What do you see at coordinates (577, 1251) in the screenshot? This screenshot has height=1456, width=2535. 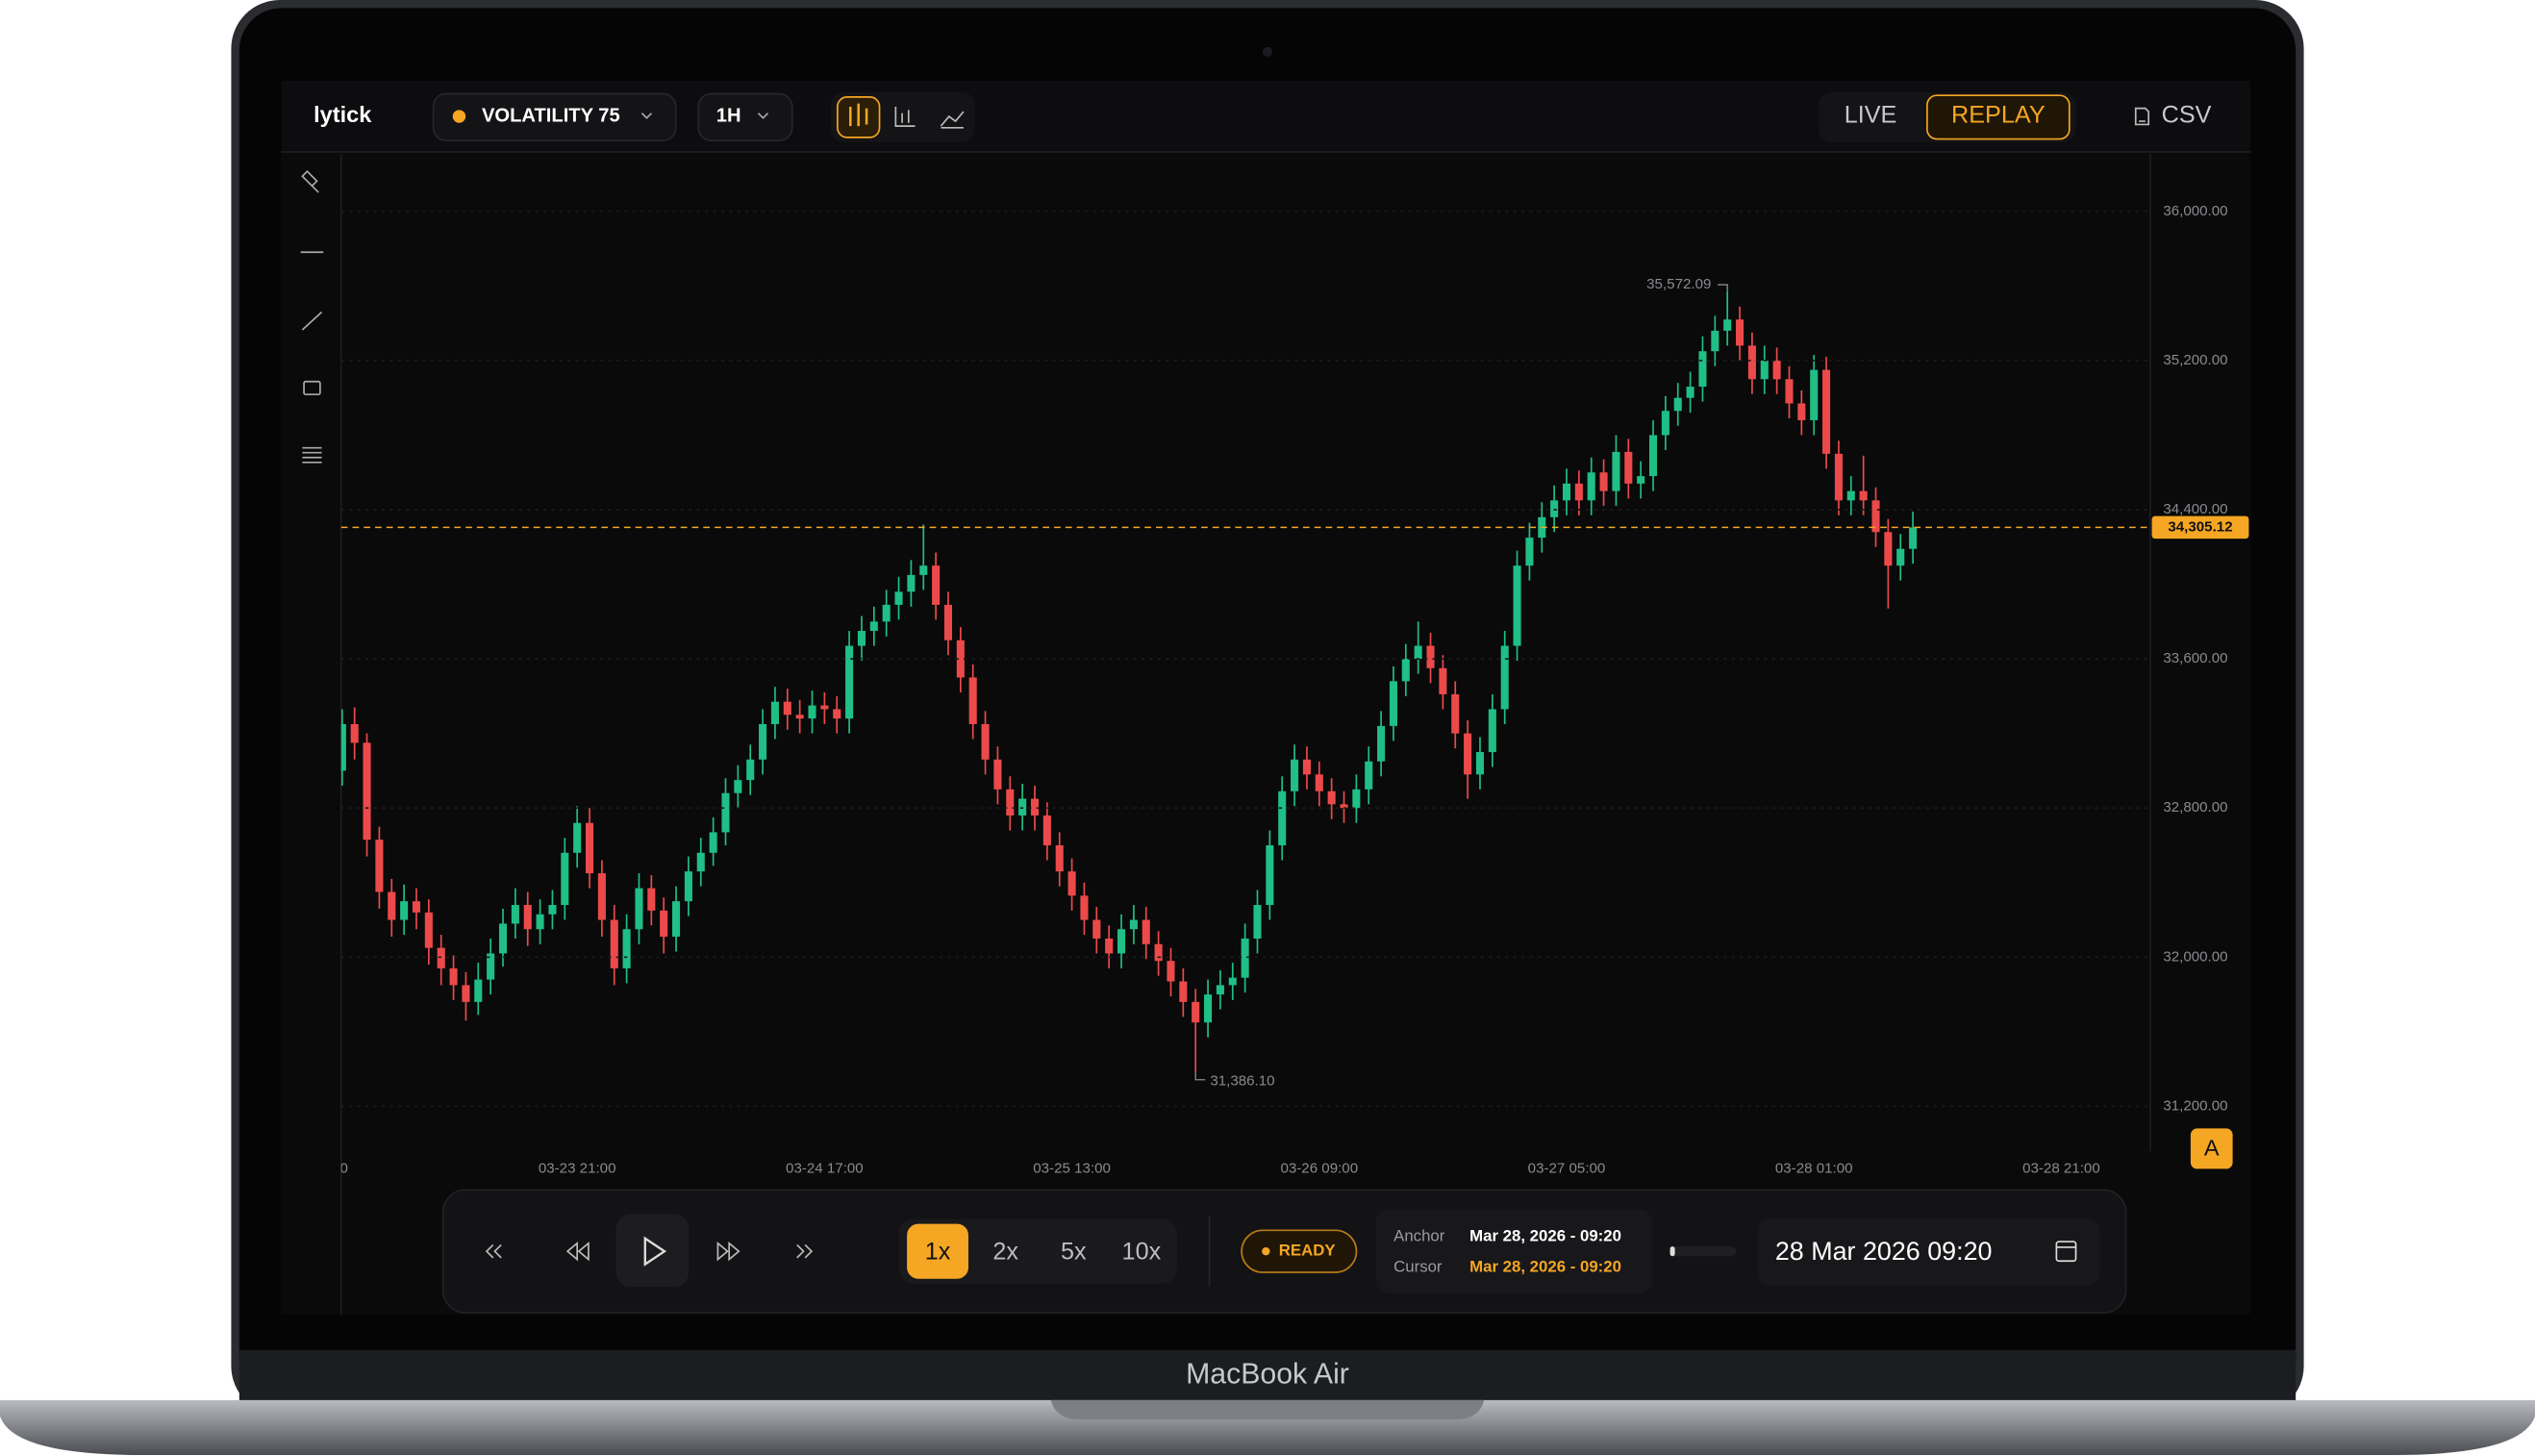 I see `step-back` at bounding box center [577, 1251].